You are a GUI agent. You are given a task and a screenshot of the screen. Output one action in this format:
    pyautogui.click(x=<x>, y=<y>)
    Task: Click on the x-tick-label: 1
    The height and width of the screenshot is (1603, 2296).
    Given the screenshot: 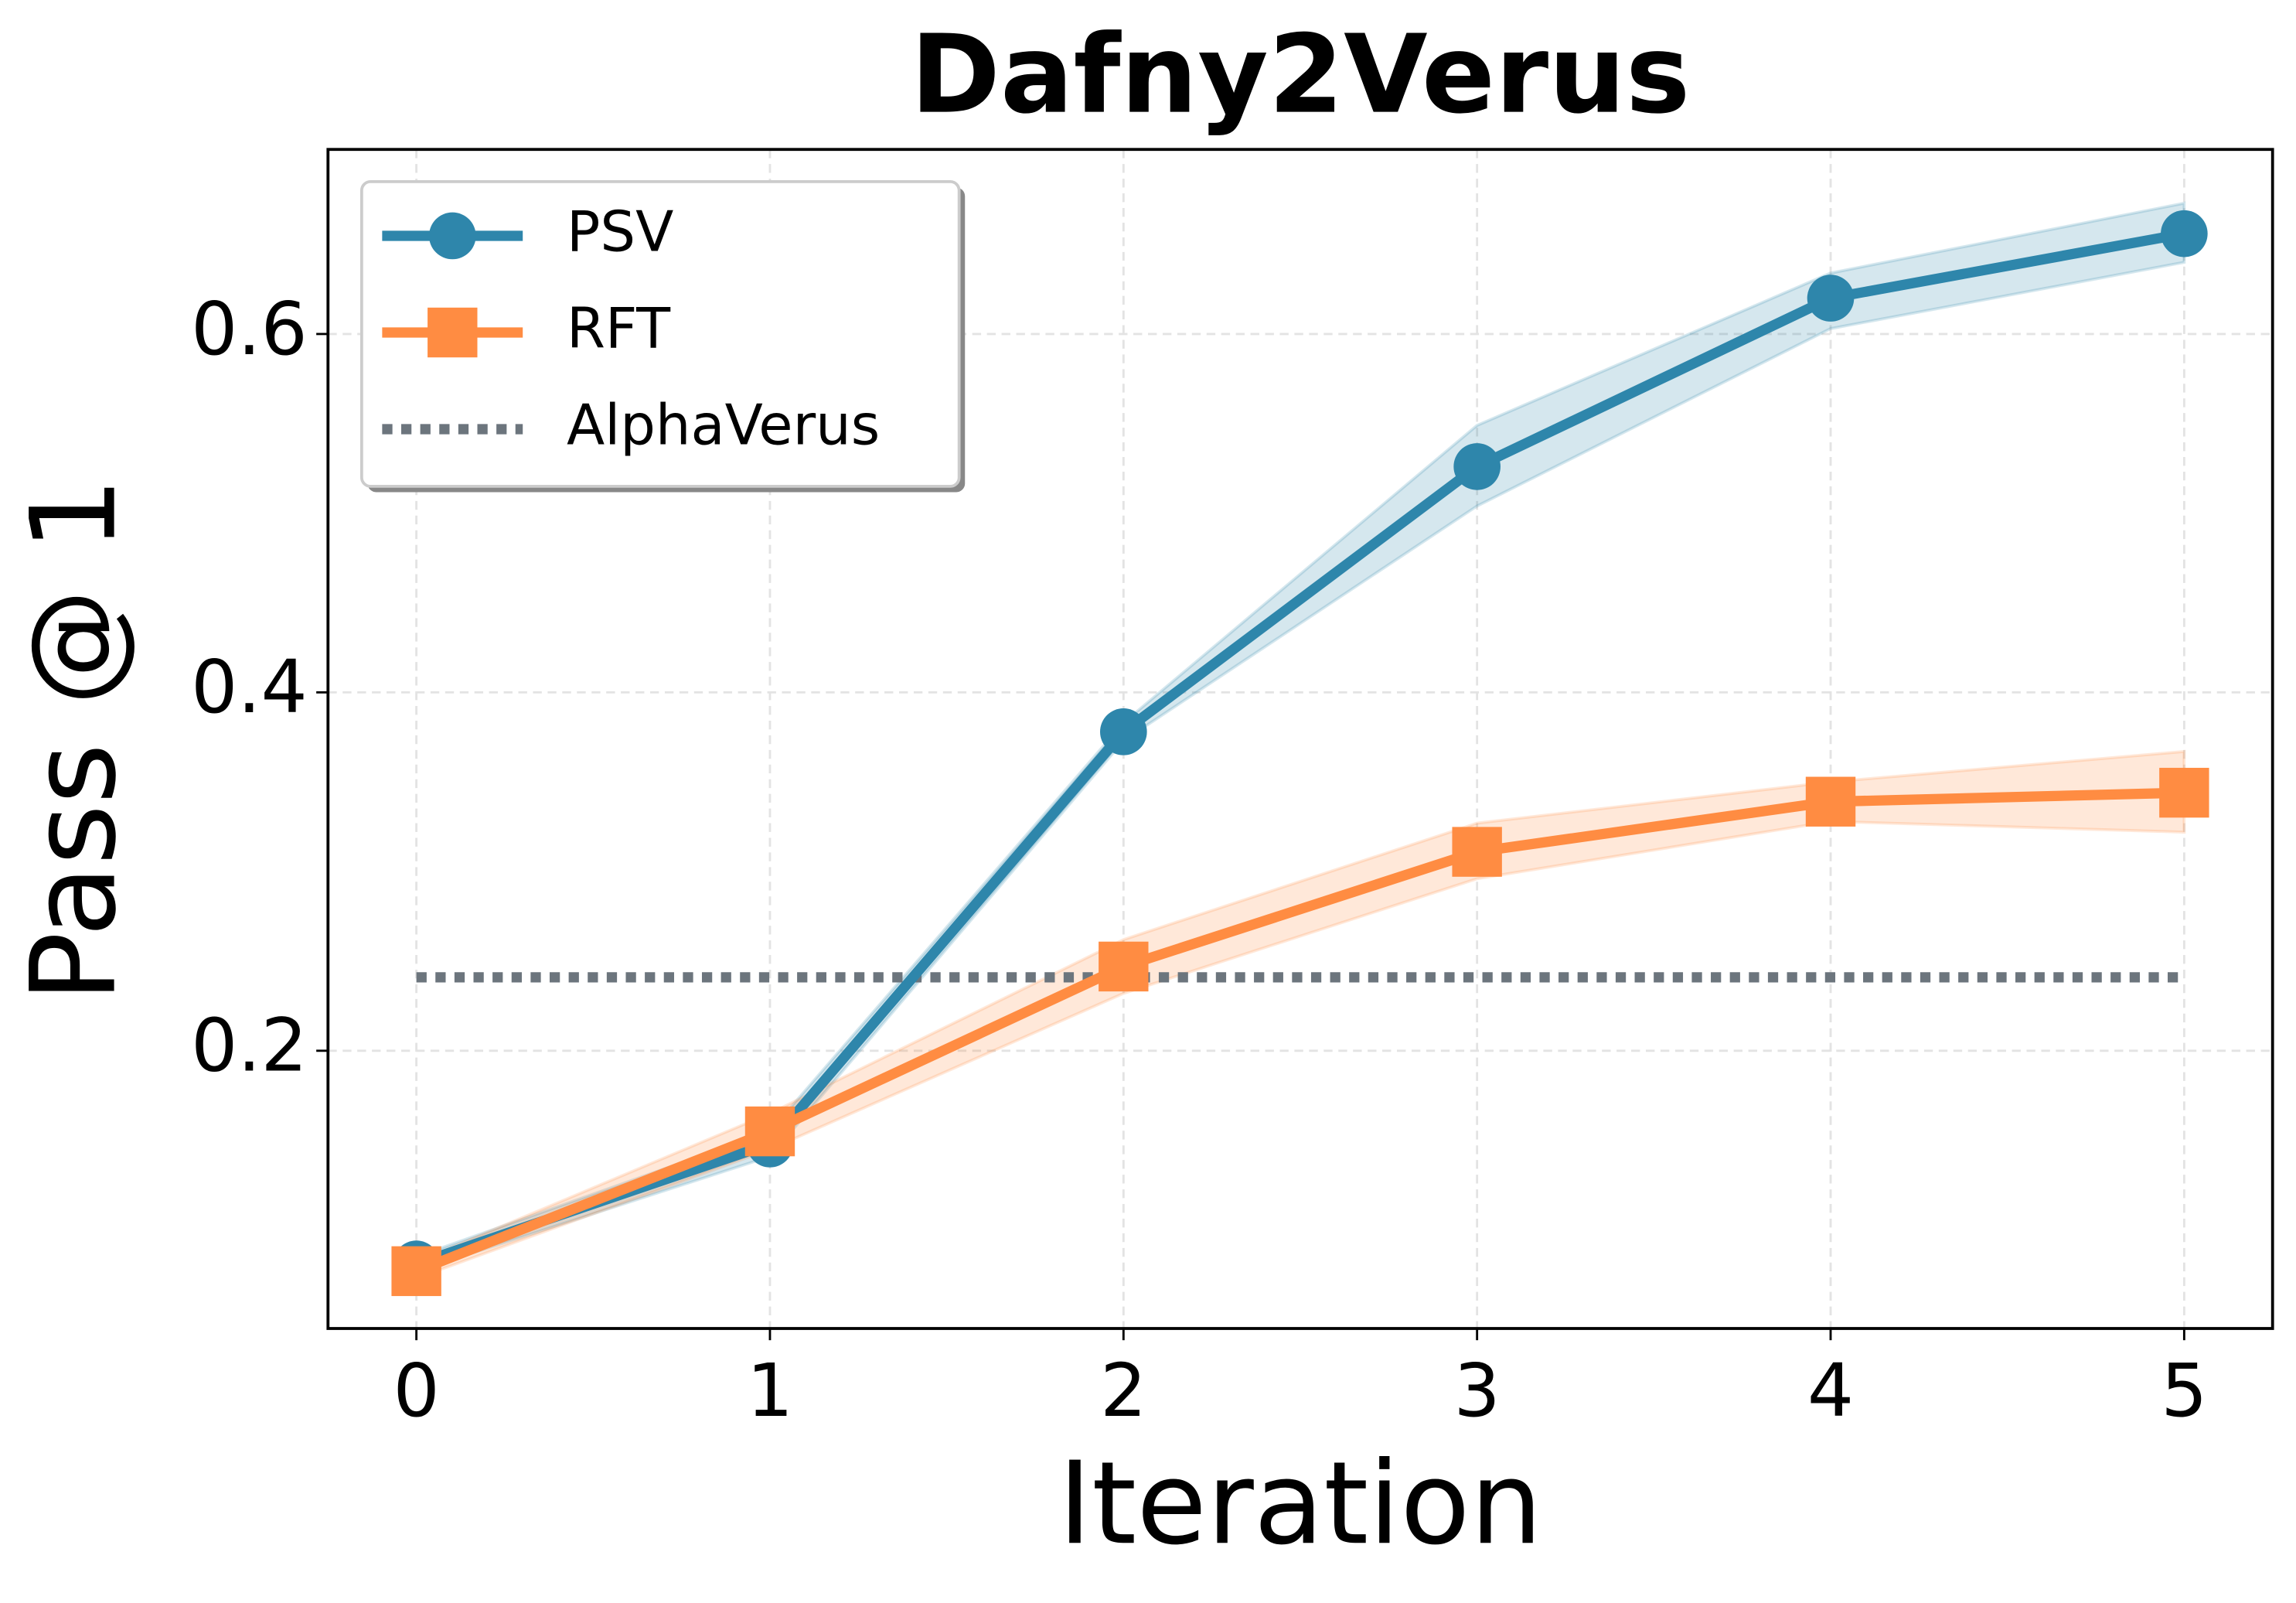 What is the action you would take?
    pyautogui.click(x=770, y=1391)
    